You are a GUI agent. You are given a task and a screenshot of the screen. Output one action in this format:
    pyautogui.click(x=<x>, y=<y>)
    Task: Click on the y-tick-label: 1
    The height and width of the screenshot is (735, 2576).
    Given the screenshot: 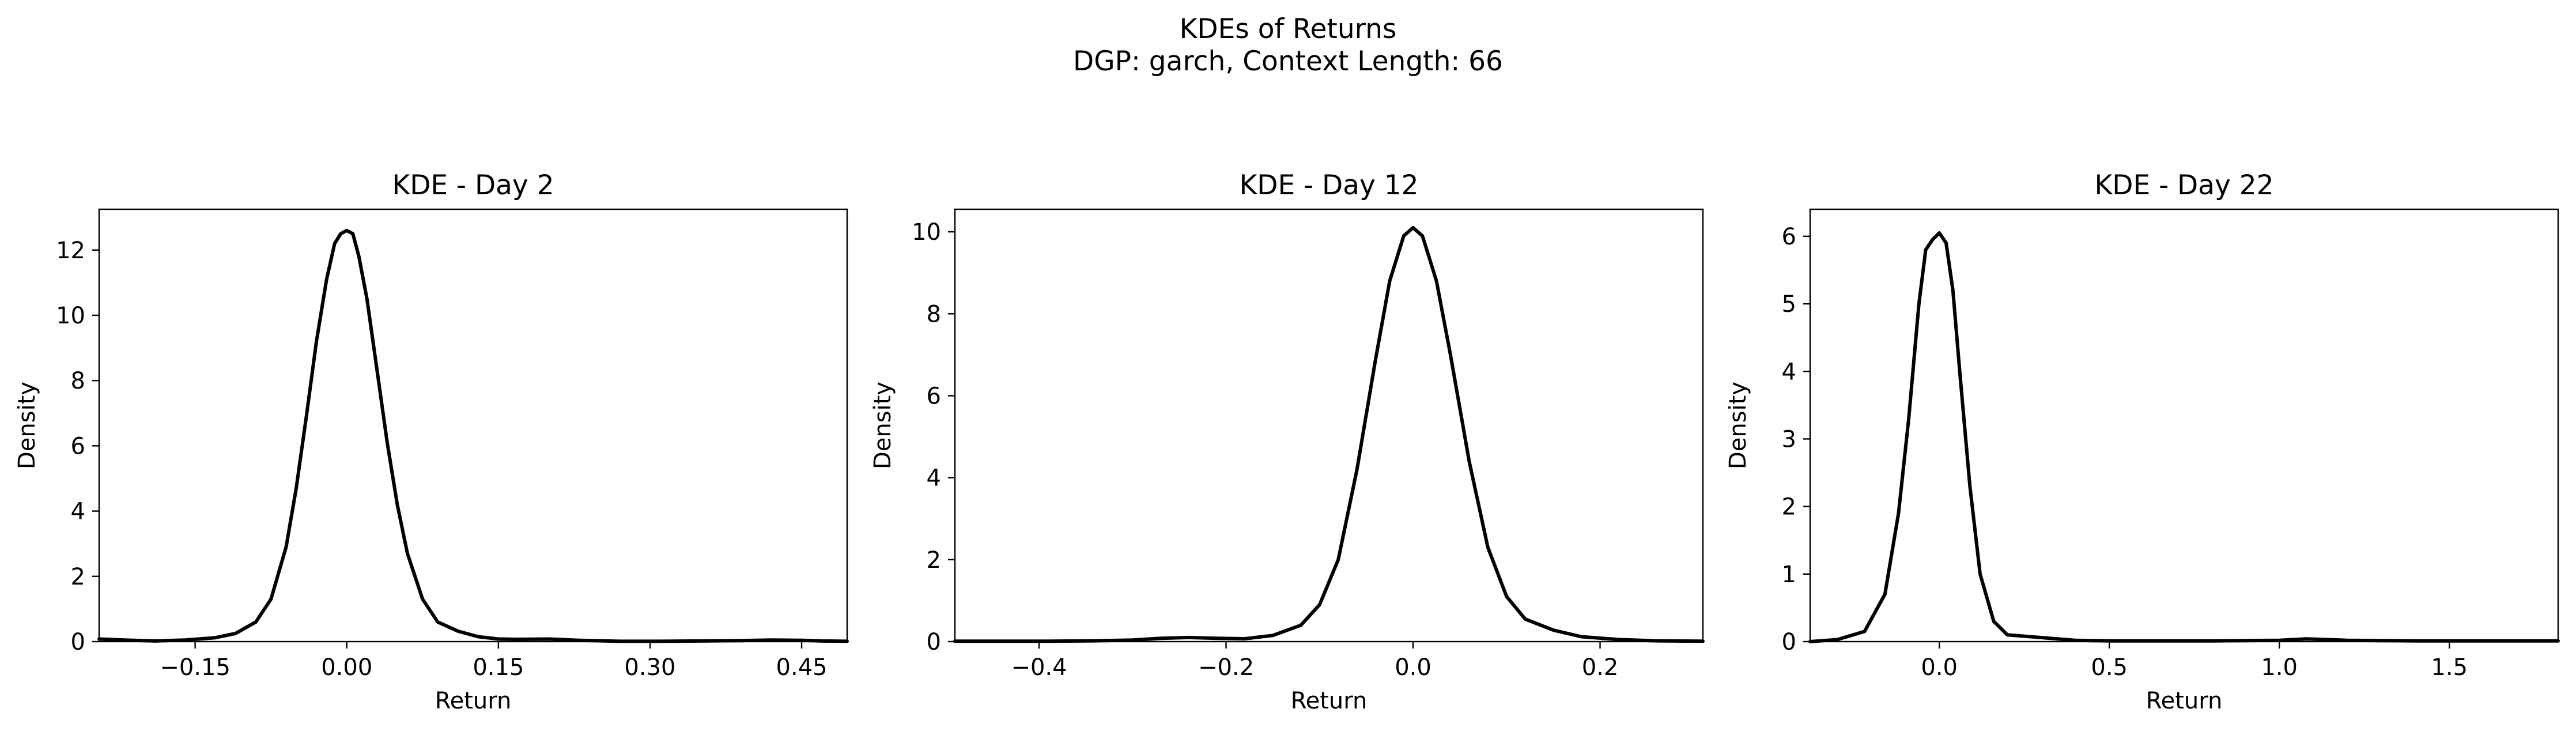 What is the action you would take?
    pyautogui.click(x=1789, y=574)
    